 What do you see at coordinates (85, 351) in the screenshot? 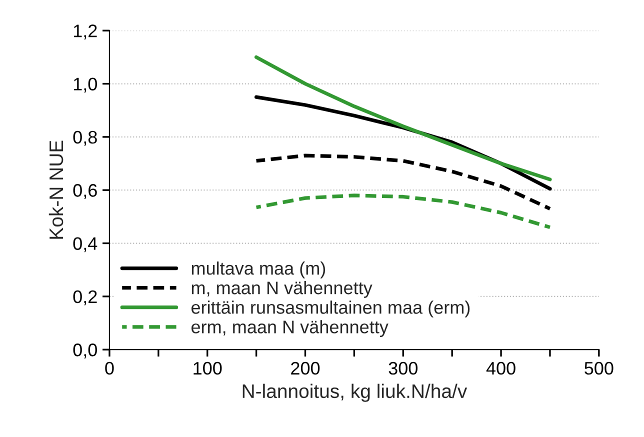
I see `y-tick-label: 0,0` at bounding box center [85, 351].